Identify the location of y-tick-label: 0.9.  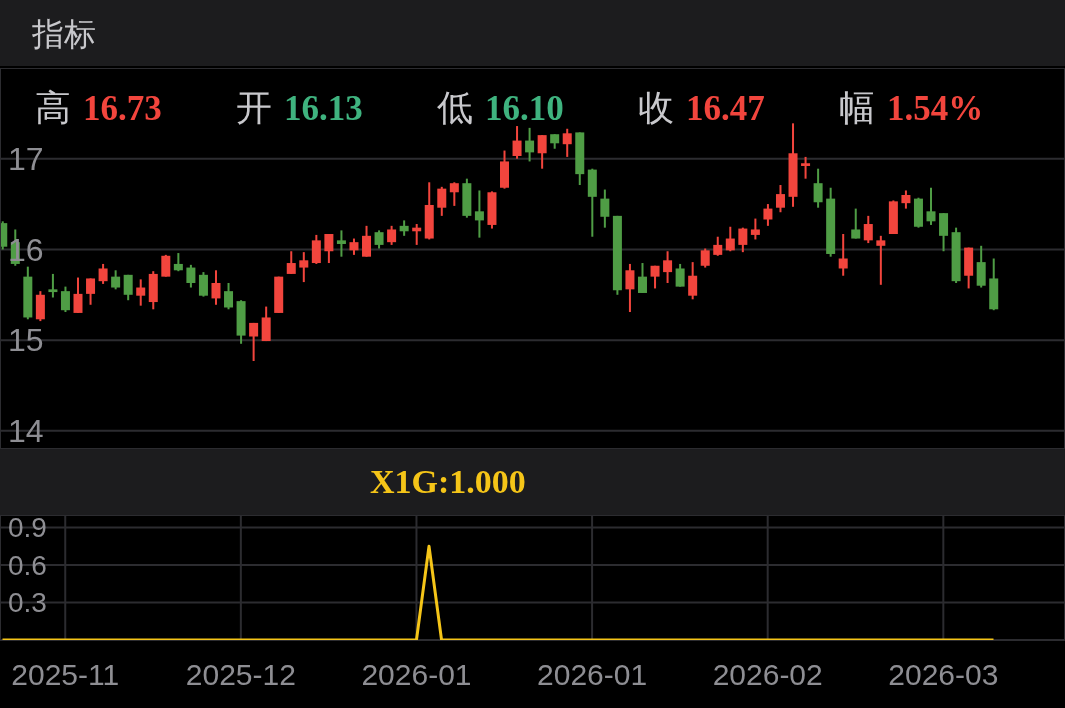
(27, 528).